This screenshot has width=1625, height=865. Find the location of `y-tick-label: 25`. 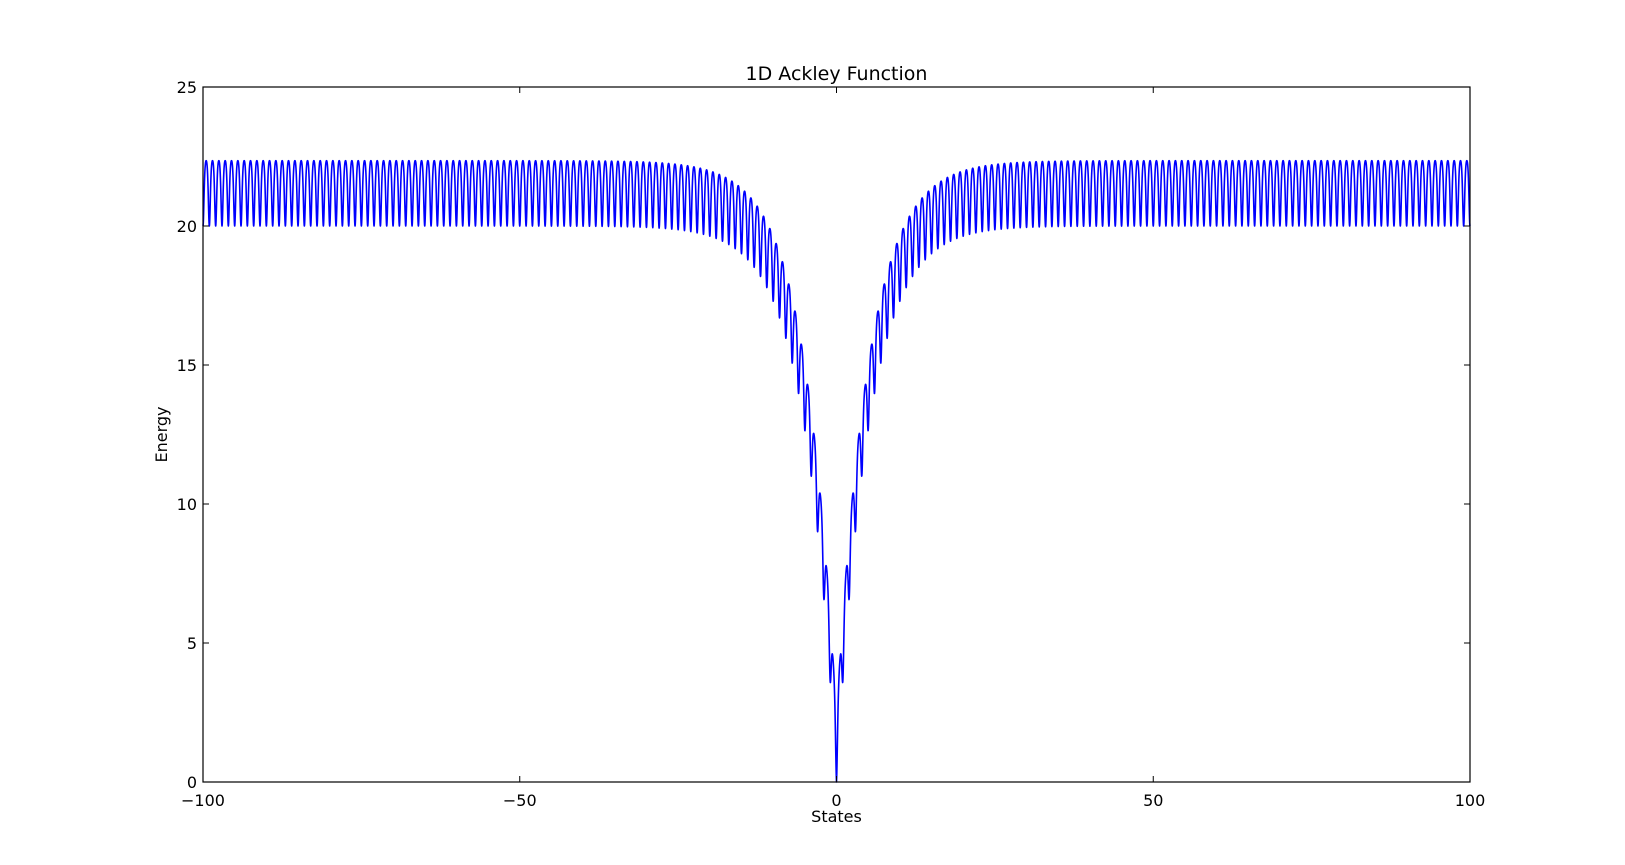

y-tick-label: 25 is located at coordinates (187, 87).